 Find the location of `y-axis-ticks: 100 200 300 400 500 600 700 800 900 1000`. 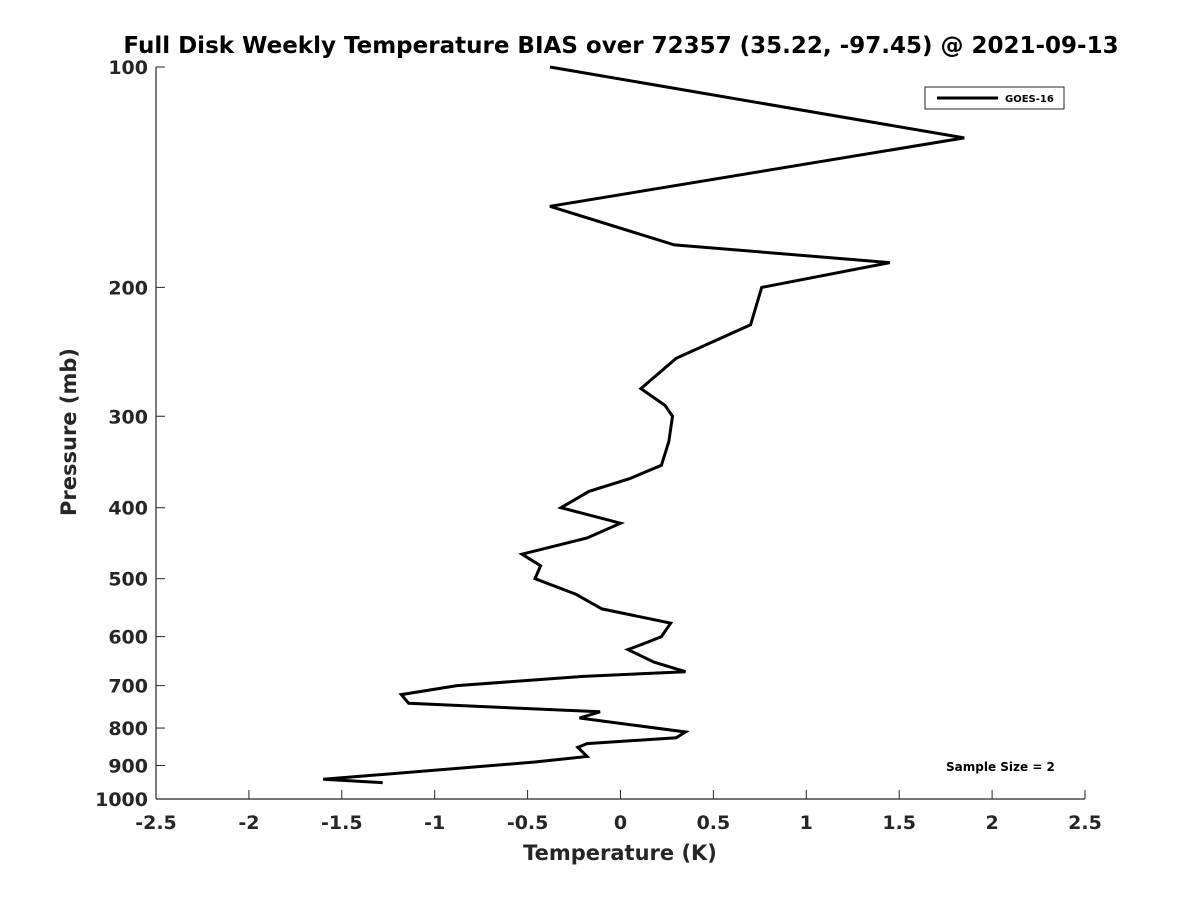

y-axis-ticks: 100 200 300 400 500 600 700 800 900 1000 is located at coordinates (130, 434).